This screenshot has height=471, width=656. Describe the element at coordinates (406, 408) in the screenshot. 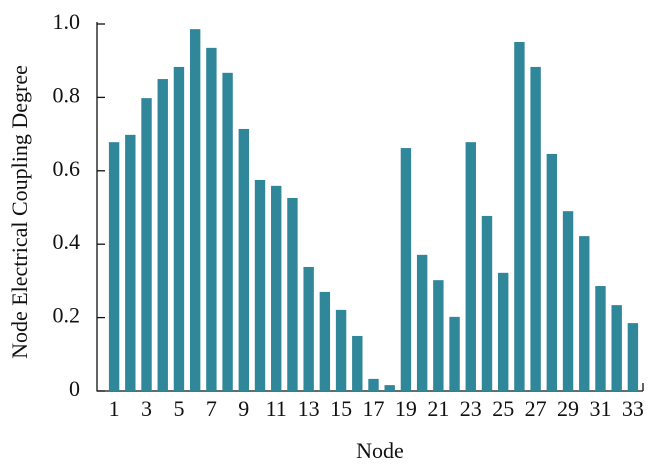

I see `x-tick-label: 19` at that location.